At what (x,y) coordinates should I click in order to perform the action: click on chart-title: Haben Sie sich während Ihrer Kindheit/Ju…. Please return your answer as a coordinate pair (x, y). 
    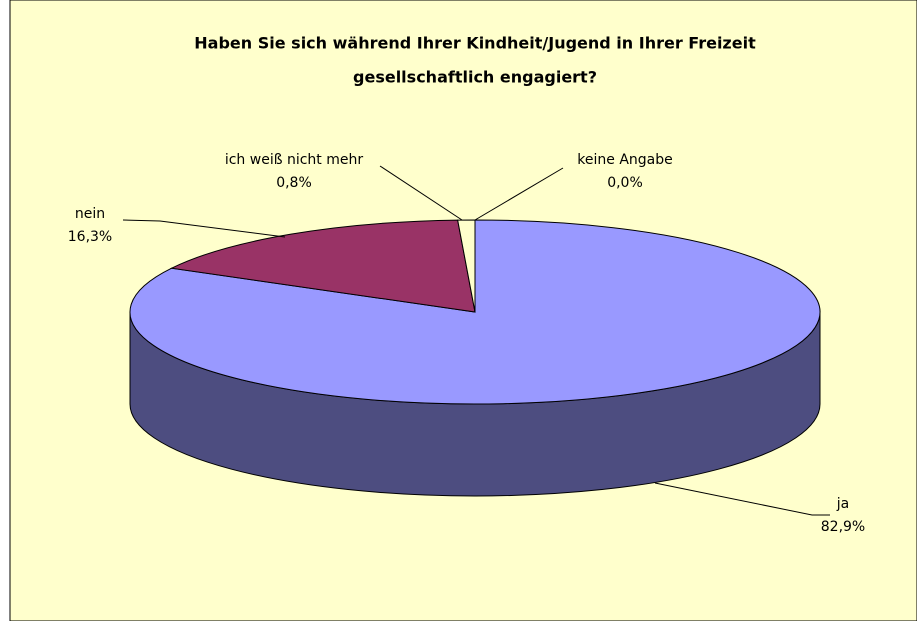
    Looking at the image, I should click on (475, 43).